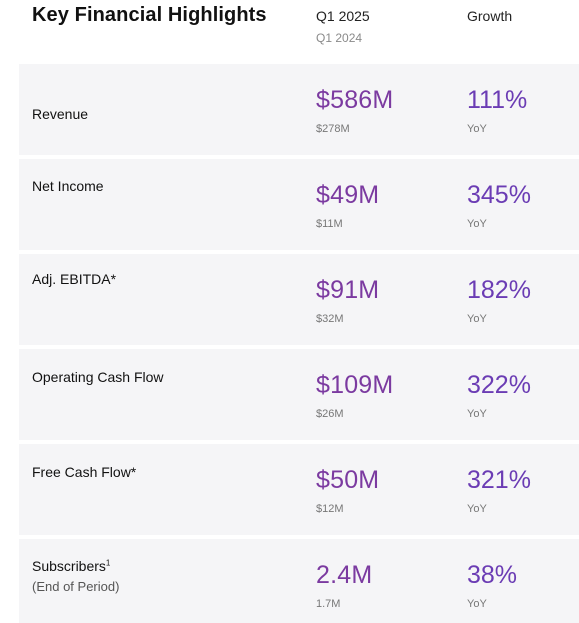  What do you see at coordinates (348, 290) in the screenshot?
I see `current-value: $91M` at bounding box center [348, 290].